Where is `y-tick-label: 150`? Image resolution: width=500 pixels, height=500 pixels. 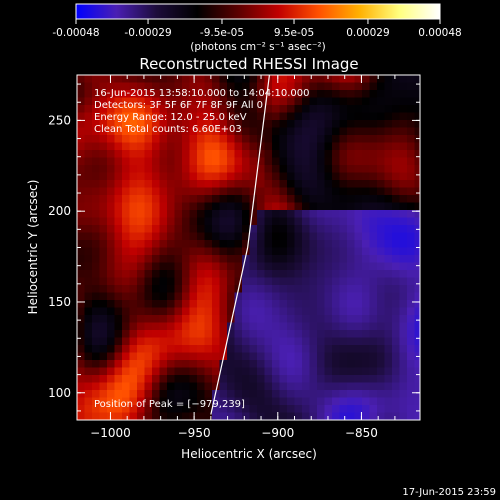
y-tick-label: 150 is located at coordinates (59, 302).